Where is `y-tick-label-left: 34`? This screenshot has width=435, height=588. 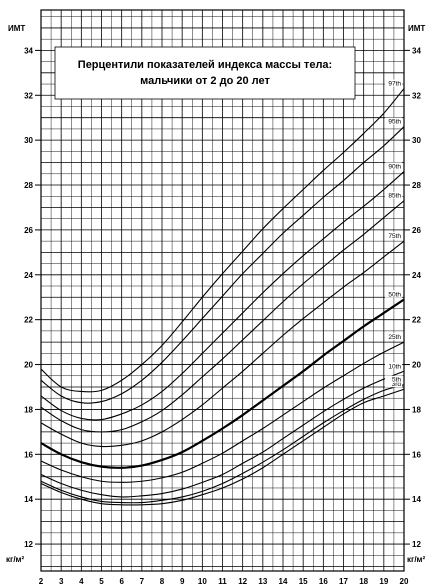
y-tick-label-left: 34 is located at coordinates (28, 50).